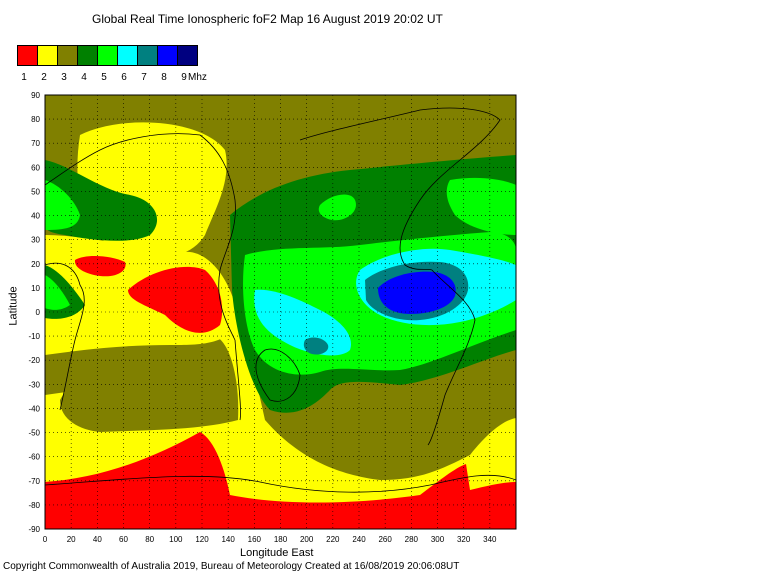 This screenshot has width=778, height=576. I want to click on coast-africa, so click(65, 336).